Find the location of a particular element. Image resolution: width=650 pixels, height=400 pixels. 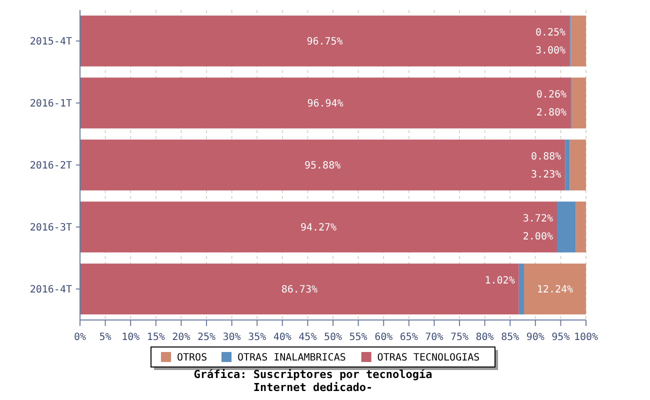

x-tick-label: 90% is located at coordinates (535, 337).